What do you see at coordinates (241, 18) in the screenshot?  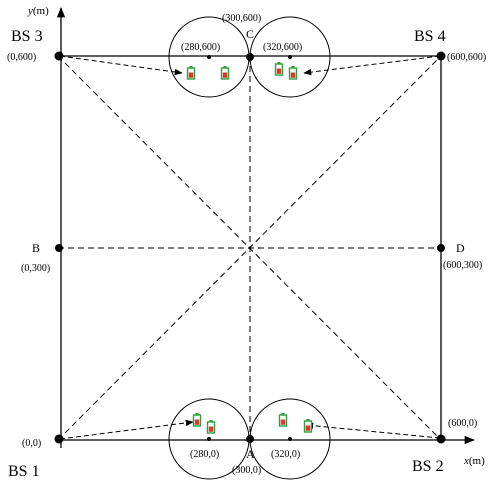 I see `point-c-coord: (300,600)` at bounding box center [241, 18].